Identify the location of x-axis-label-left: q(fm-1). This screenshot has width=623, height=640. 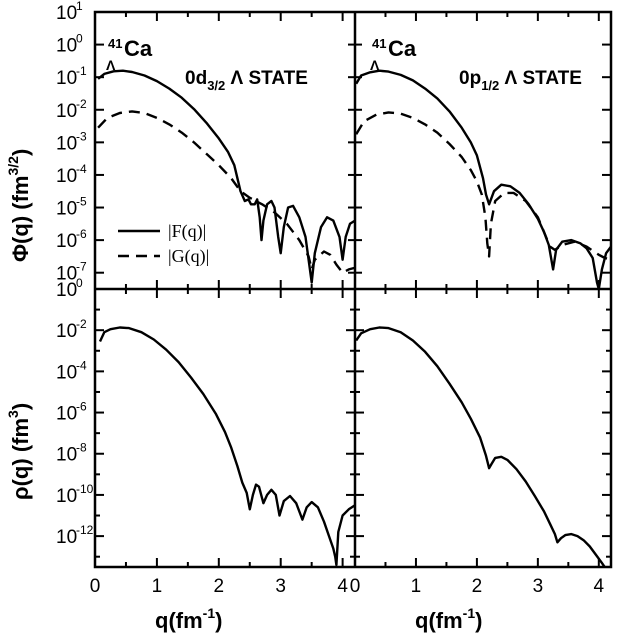
(188, 619).